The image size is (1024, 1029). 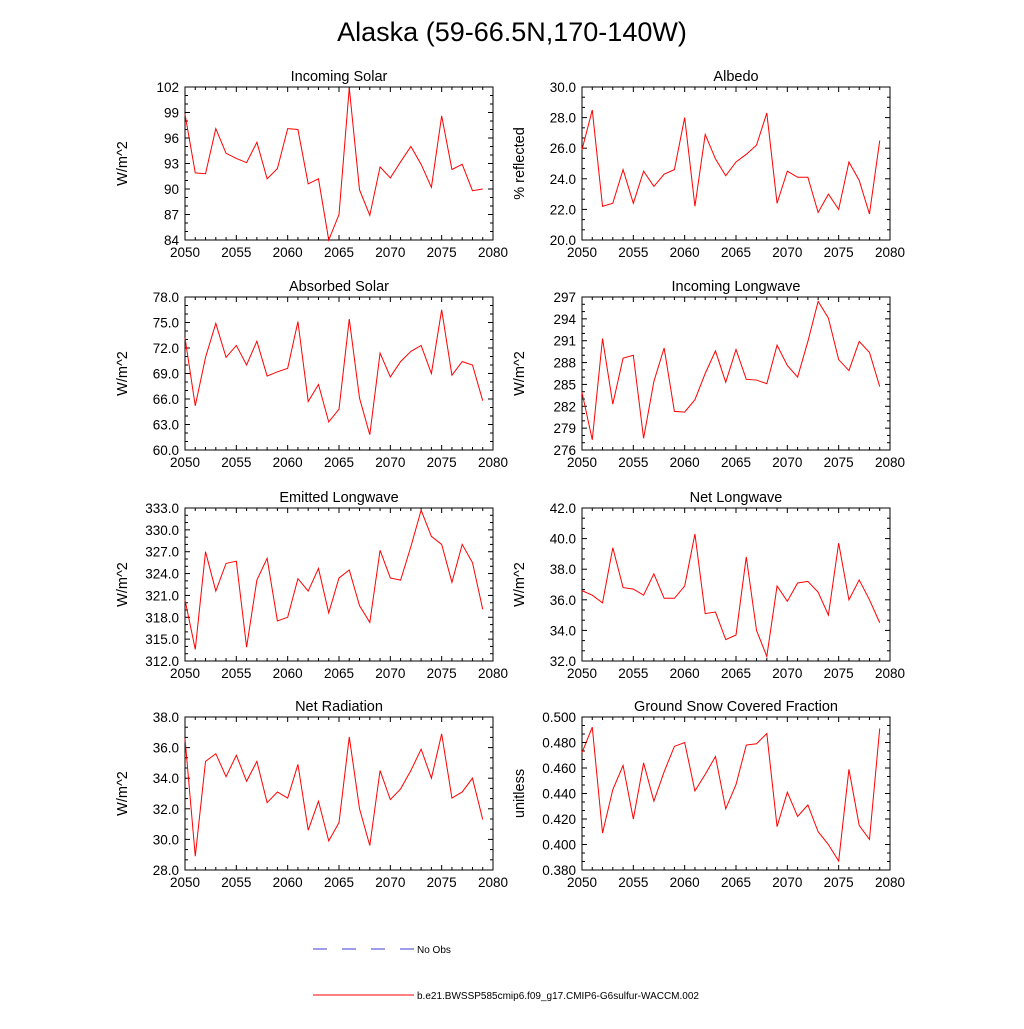 I want to click on y-tick-label: 330.0, so click(x=162, y=530).